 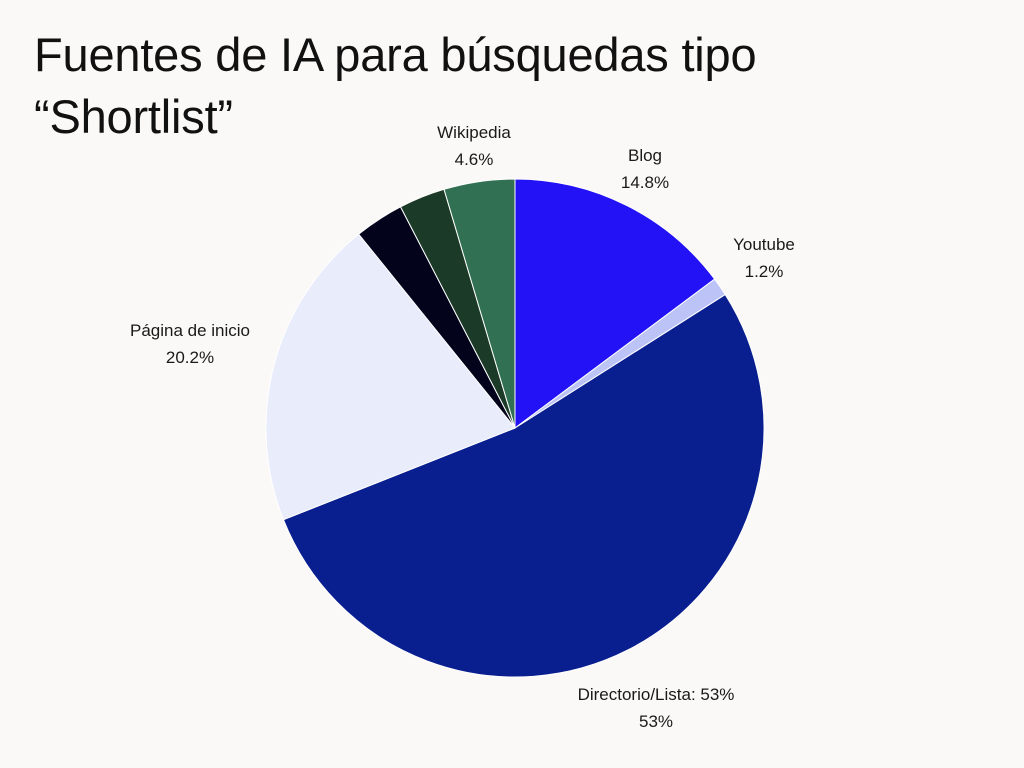 What do you see at coordinates (645, 182) in the screenshot?
I see `slice-value-blog: 14.8%` at bounding box center [645, 182].